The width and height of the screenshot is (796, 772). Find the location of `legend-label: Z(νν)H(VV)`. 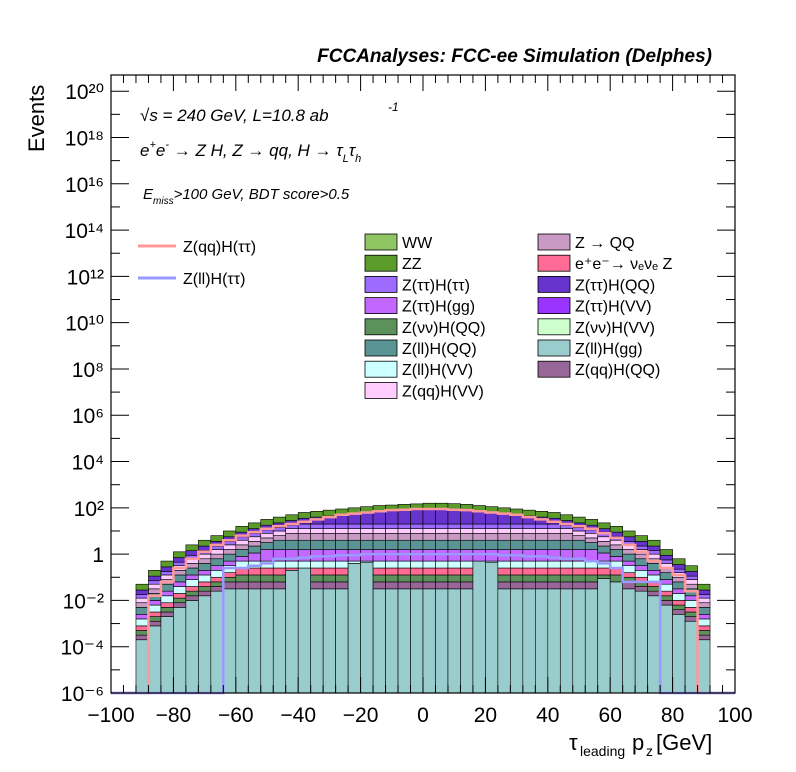

legend-label: Z(νν)H(VV) is located at coordinates (615, 328).